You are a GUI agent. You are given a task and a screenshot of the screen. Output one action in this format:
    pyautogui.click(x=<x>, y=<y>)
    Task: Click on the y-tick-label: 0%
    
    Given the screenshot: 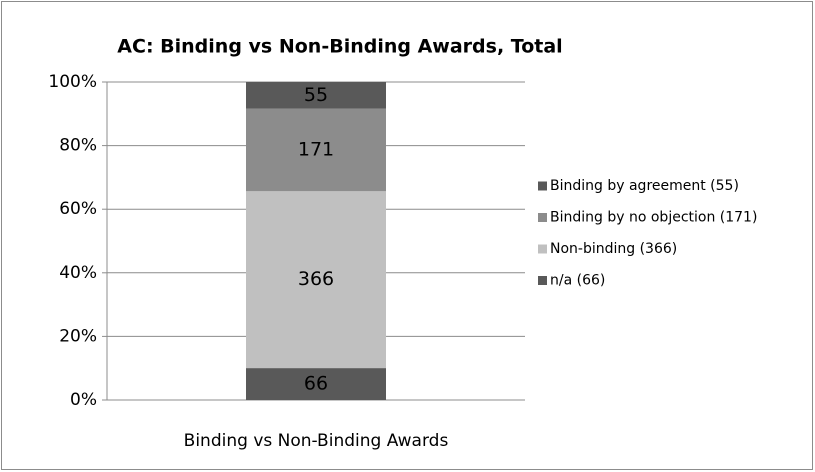 What is the action you would take?
    pyautogui.click(x=83, y=400)
    